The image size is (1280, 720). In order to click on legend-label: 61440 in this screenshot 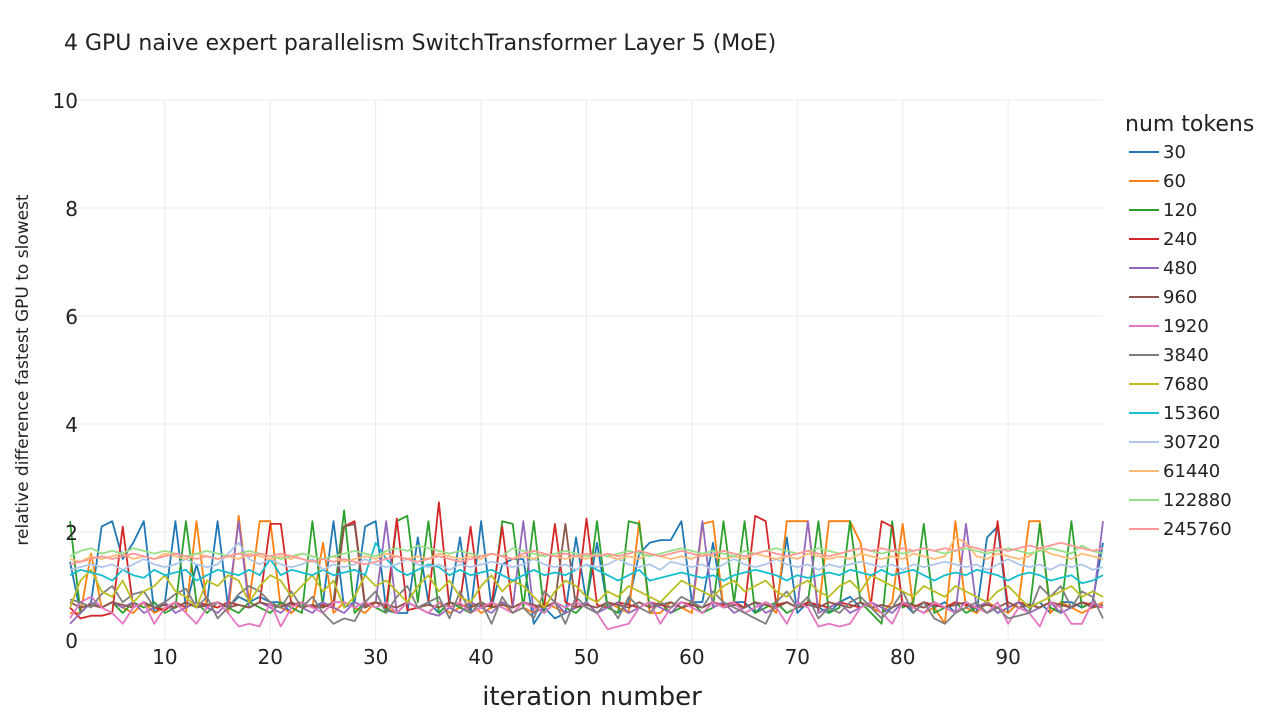, I will do `click(1191, 471)`.